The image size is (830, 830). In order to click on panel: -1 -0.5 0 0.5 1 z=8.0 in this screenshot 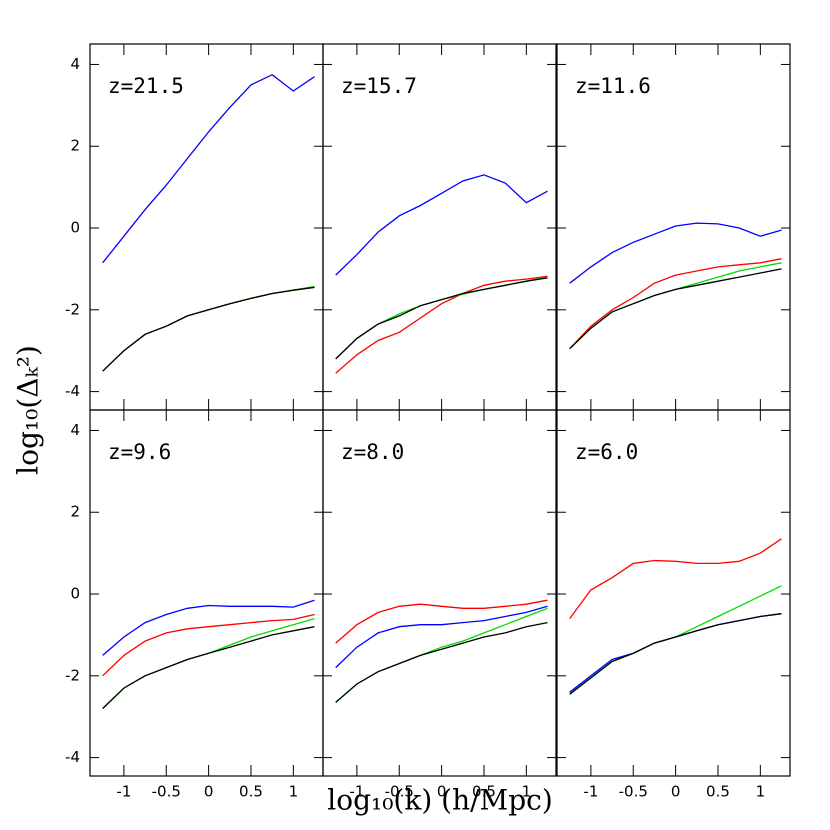, I will do `click(439, 605)`.